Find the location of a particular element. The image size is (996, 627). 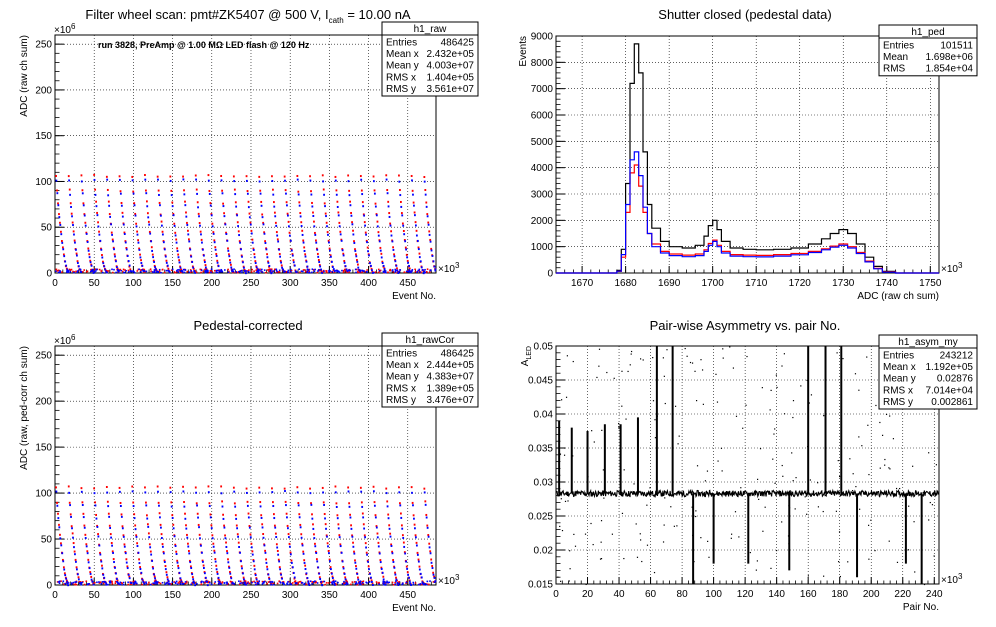

stat-label: RMS x is located at coordinates (401, 388).